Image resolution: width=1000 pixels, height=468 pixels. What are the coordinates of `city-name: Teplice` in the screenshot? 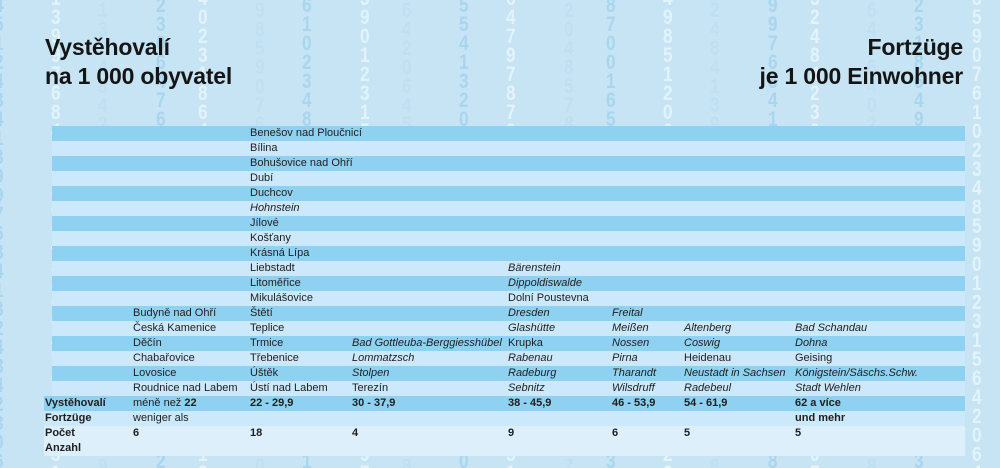 It's located at (267, 328).